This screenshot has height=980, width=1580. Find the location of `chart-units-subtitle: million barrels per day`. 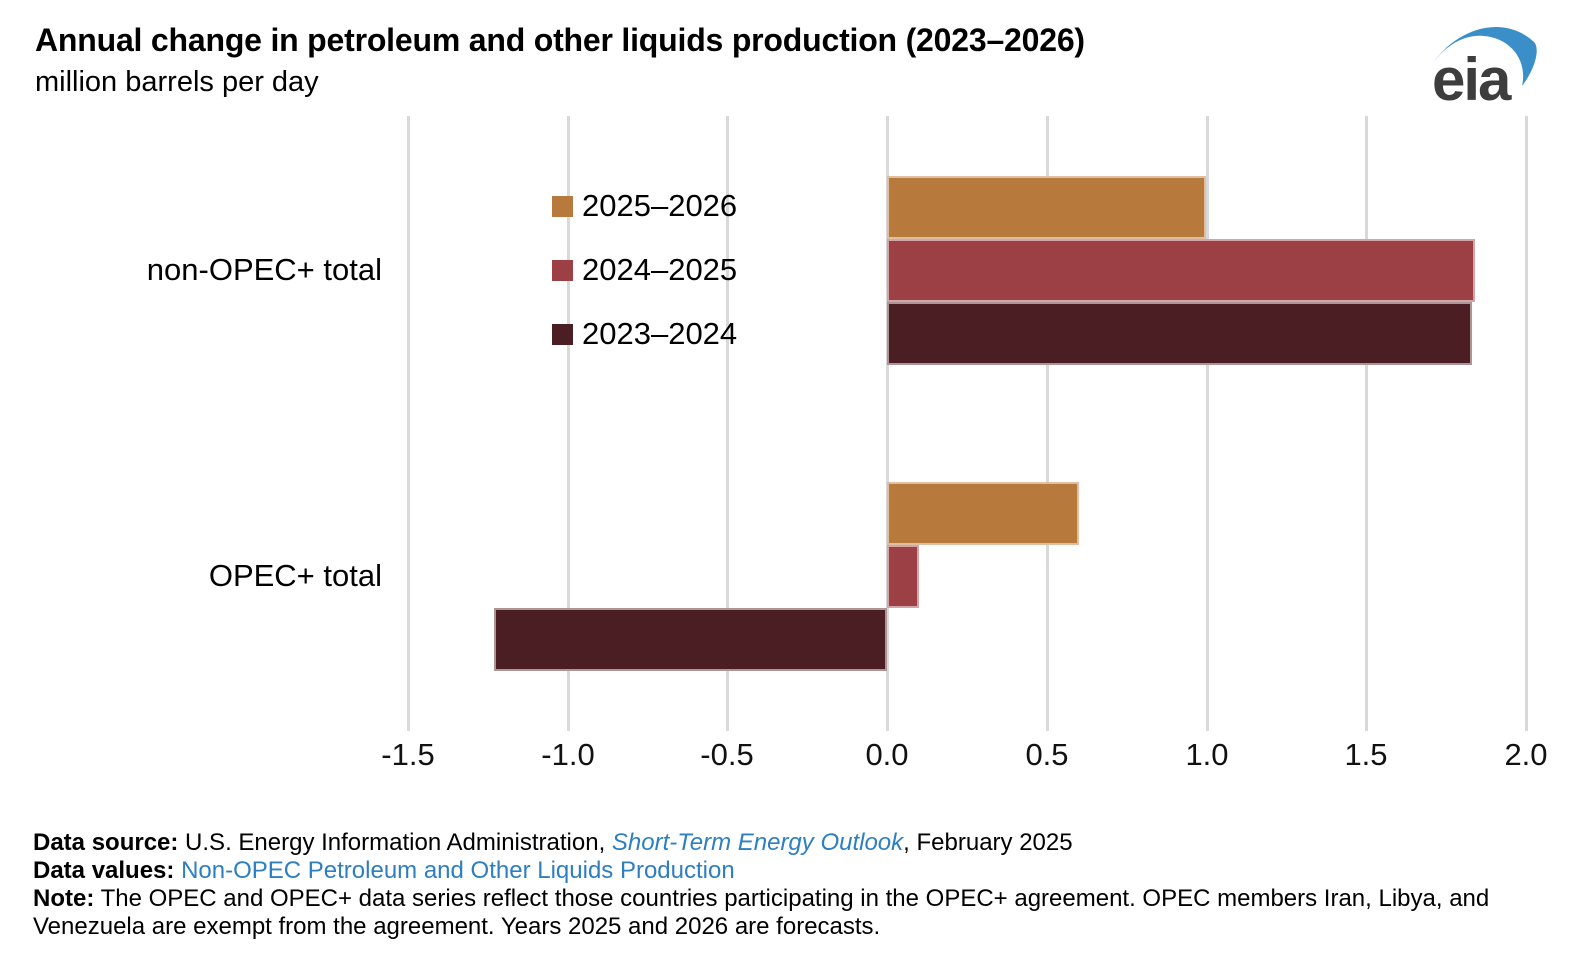

chart-units-subtitle: million barrels per day is located at coordinates (177, 82).